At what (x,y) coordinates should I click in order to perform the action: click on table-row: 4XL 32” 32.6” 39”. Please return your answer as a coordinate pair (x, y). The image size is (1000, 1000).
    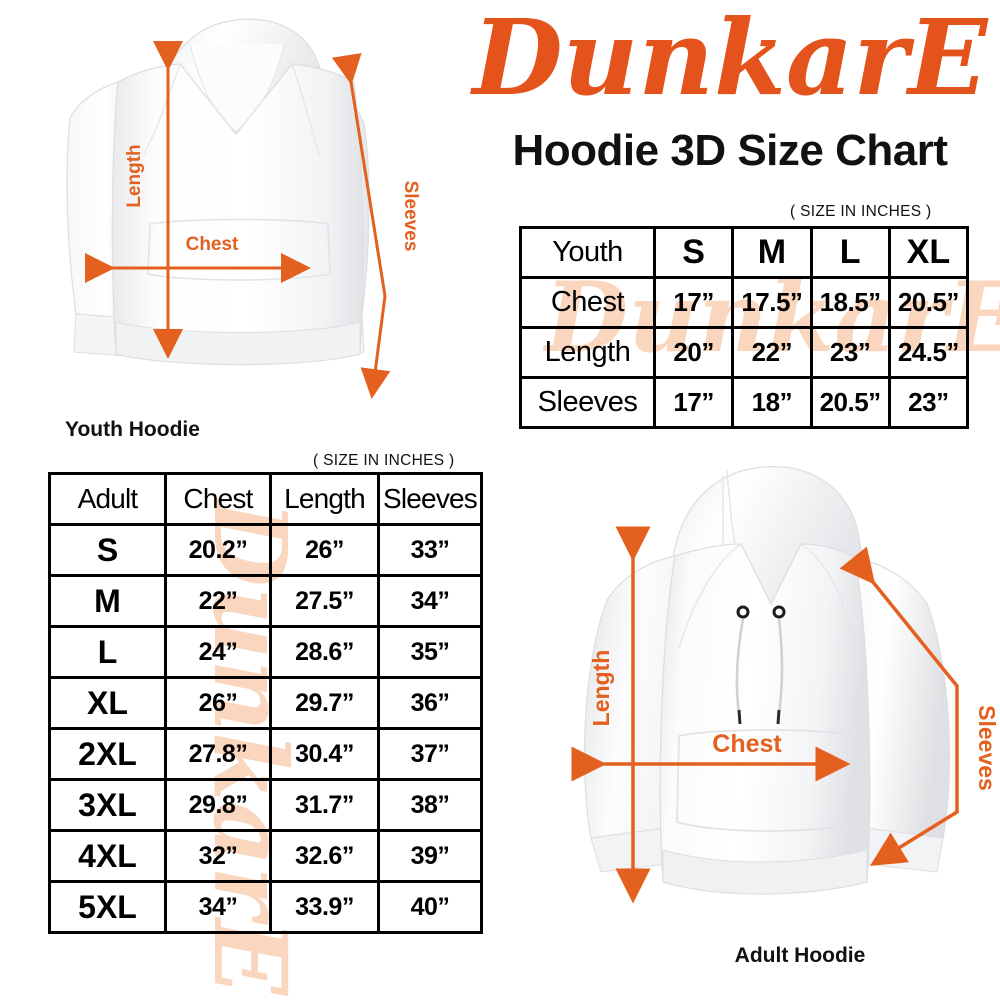
    Looking at the image, I should click on (265, 856).